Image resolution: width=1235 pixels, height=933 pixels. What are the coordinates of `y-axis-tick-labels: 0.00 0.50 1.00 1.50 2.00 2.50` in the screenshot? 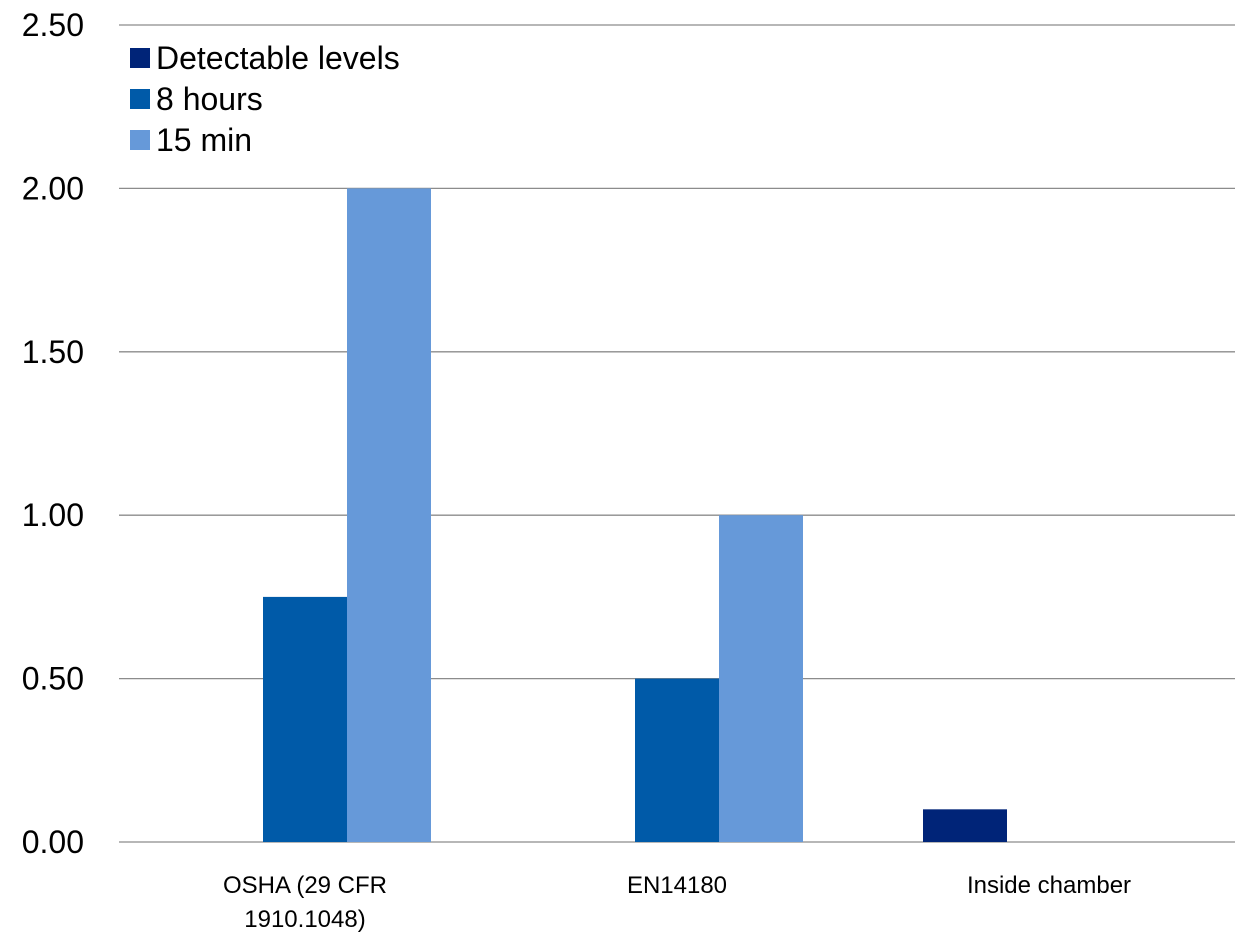 It's located at (53, 433).